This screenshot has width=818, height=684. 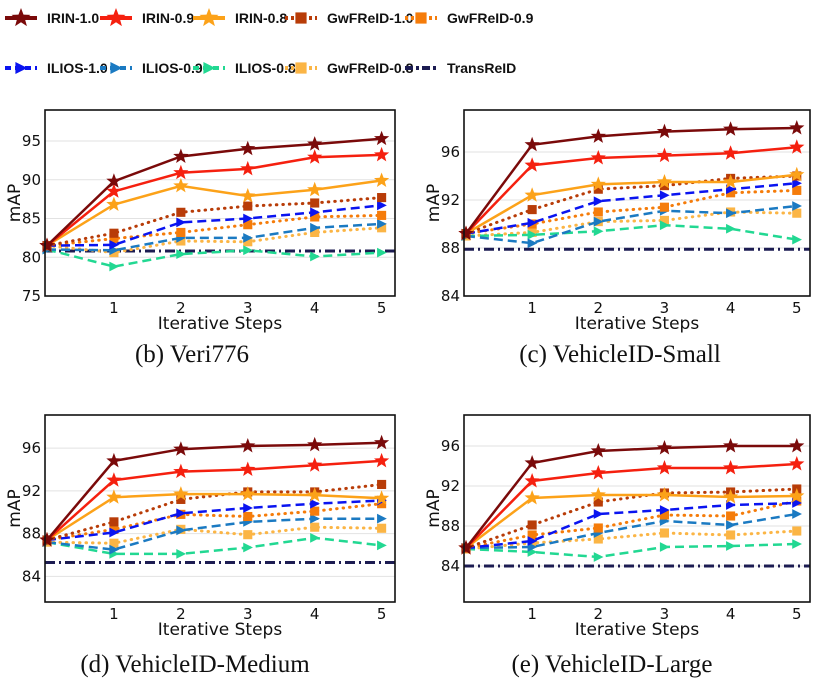 I want to click on legend-entry: TransReID, so click(x=460, y=68).